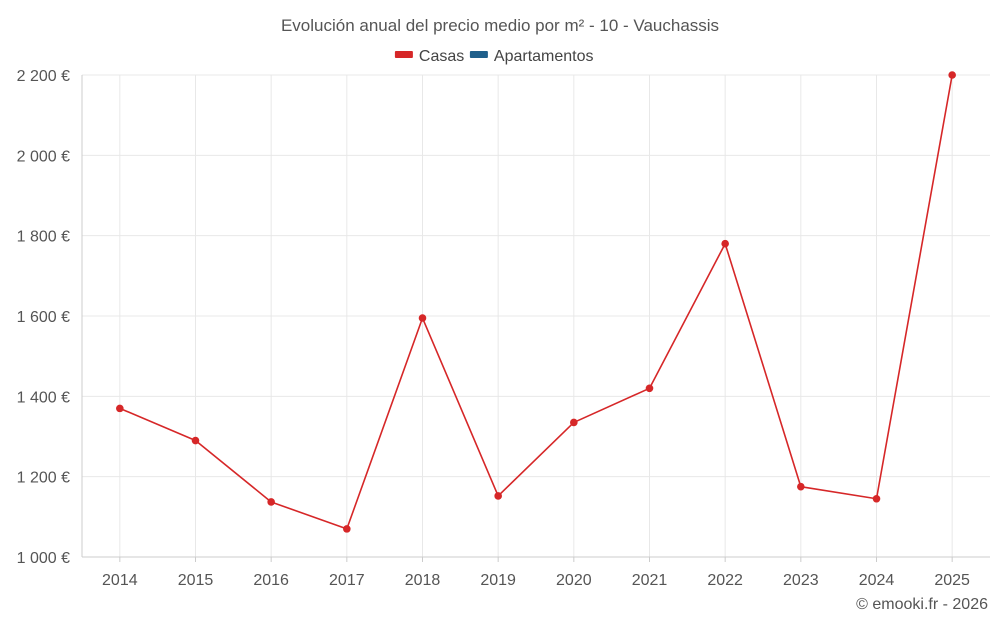 This screenshot has width=1000, height=625. What do you see at coordinates (271, 580) in the screenshot?
I see `x-tick-label: 2016` at bounding box center [271, 580].